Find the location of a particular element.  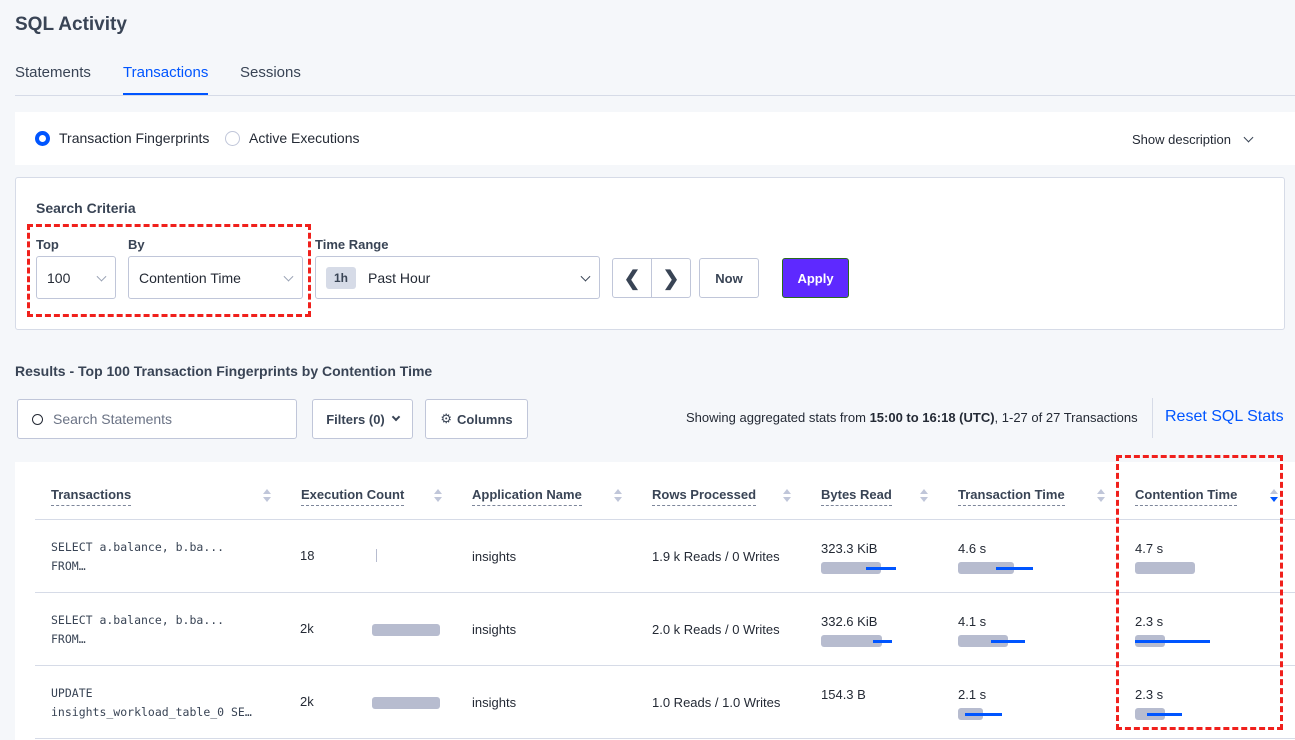

transaction-time: 4.1 s is located at coordinates (972, 621).